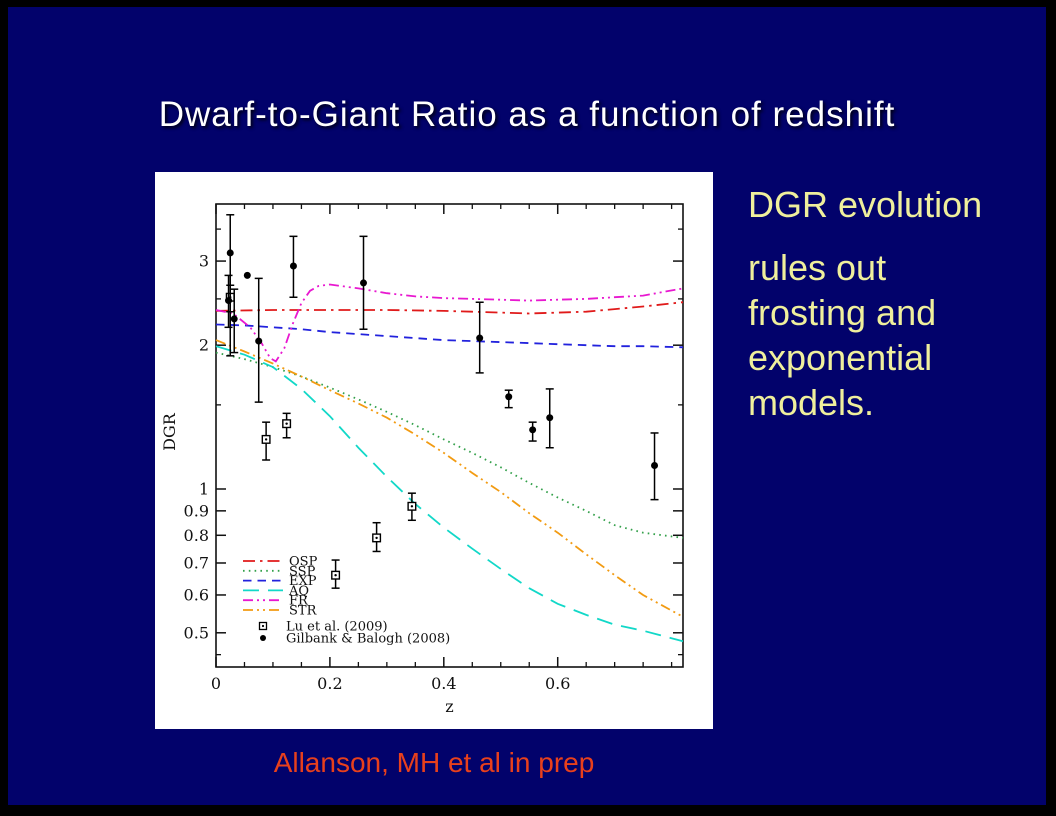 This screenshot has height=816, width=1056. Describe the element at coordinates (303, 611) in the screenshot. I see `legend-label-str: STR` at that location.